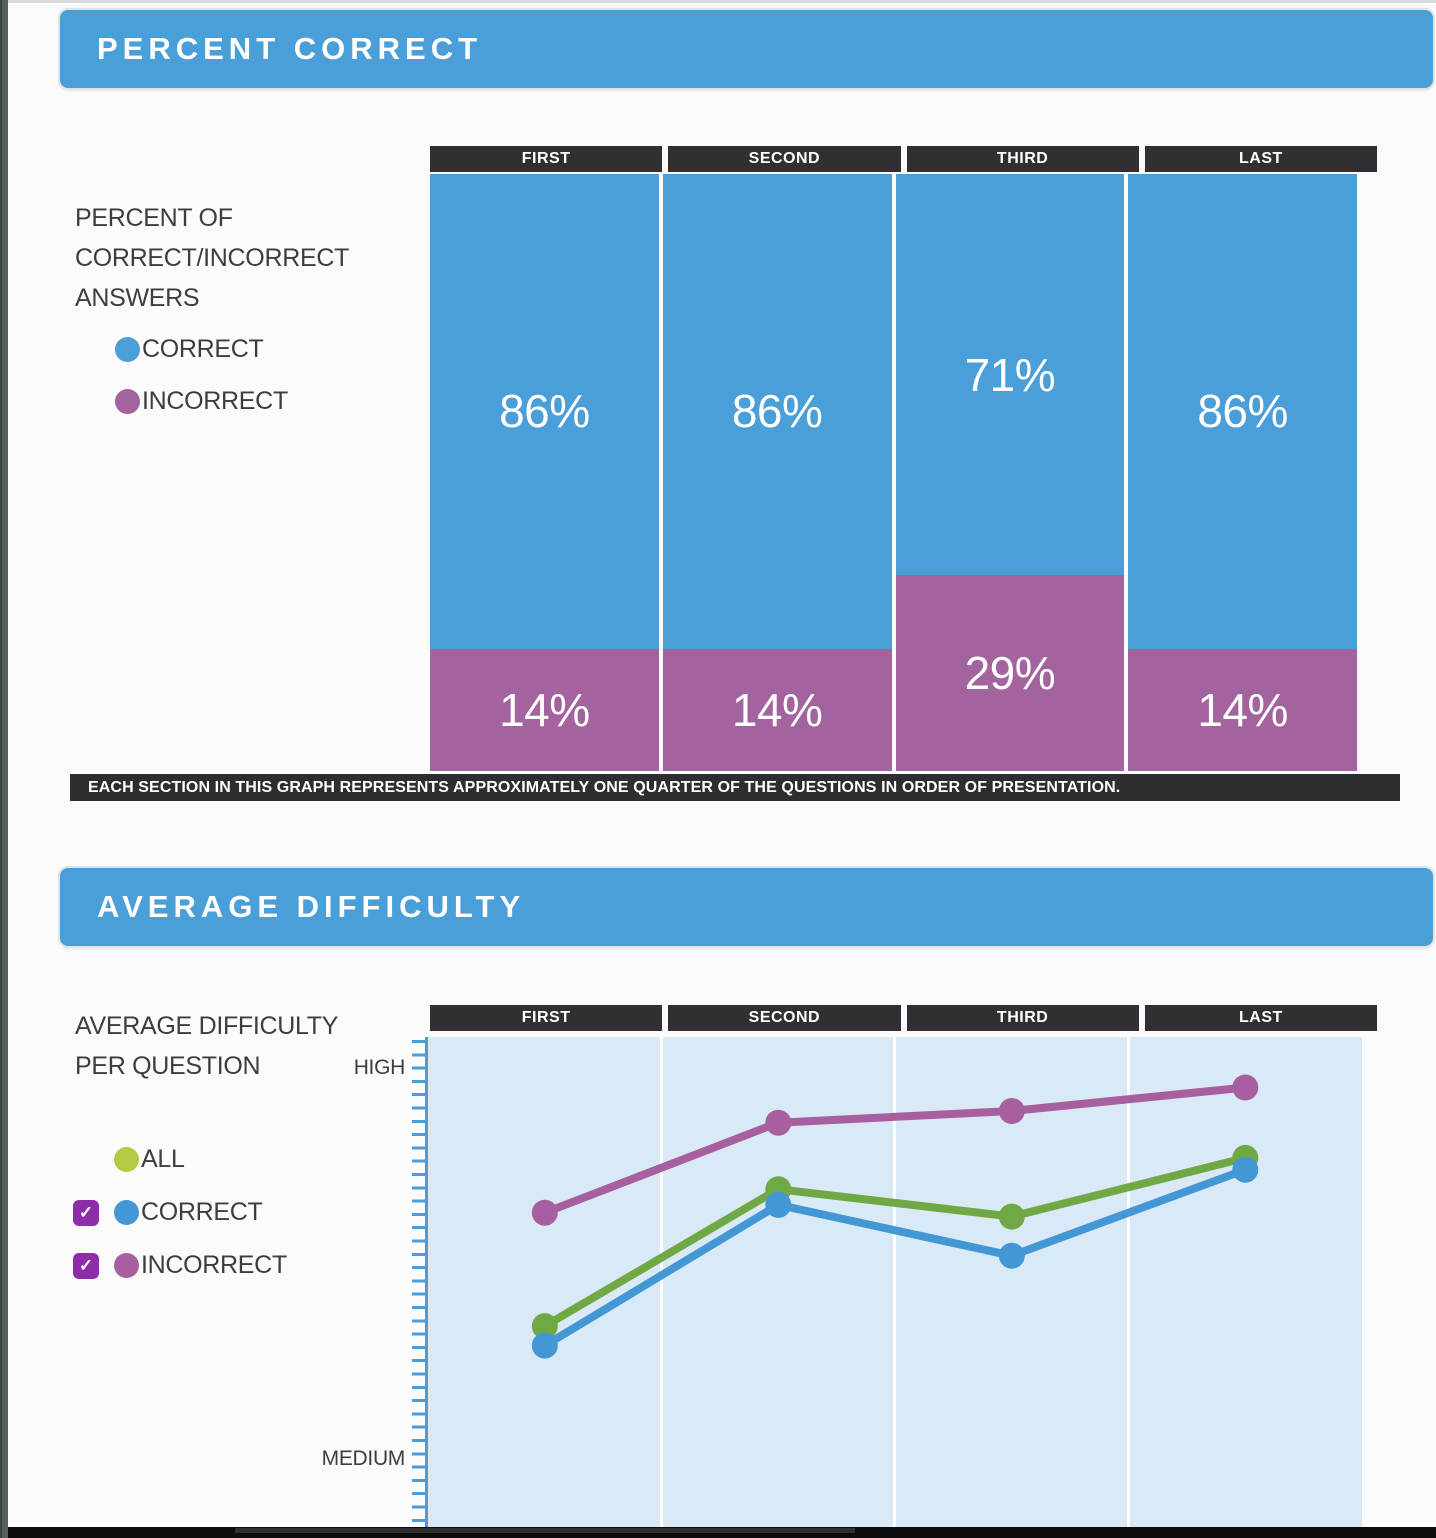  I want to click on bar-segment-correct-first: 86%, so click(544, 411).